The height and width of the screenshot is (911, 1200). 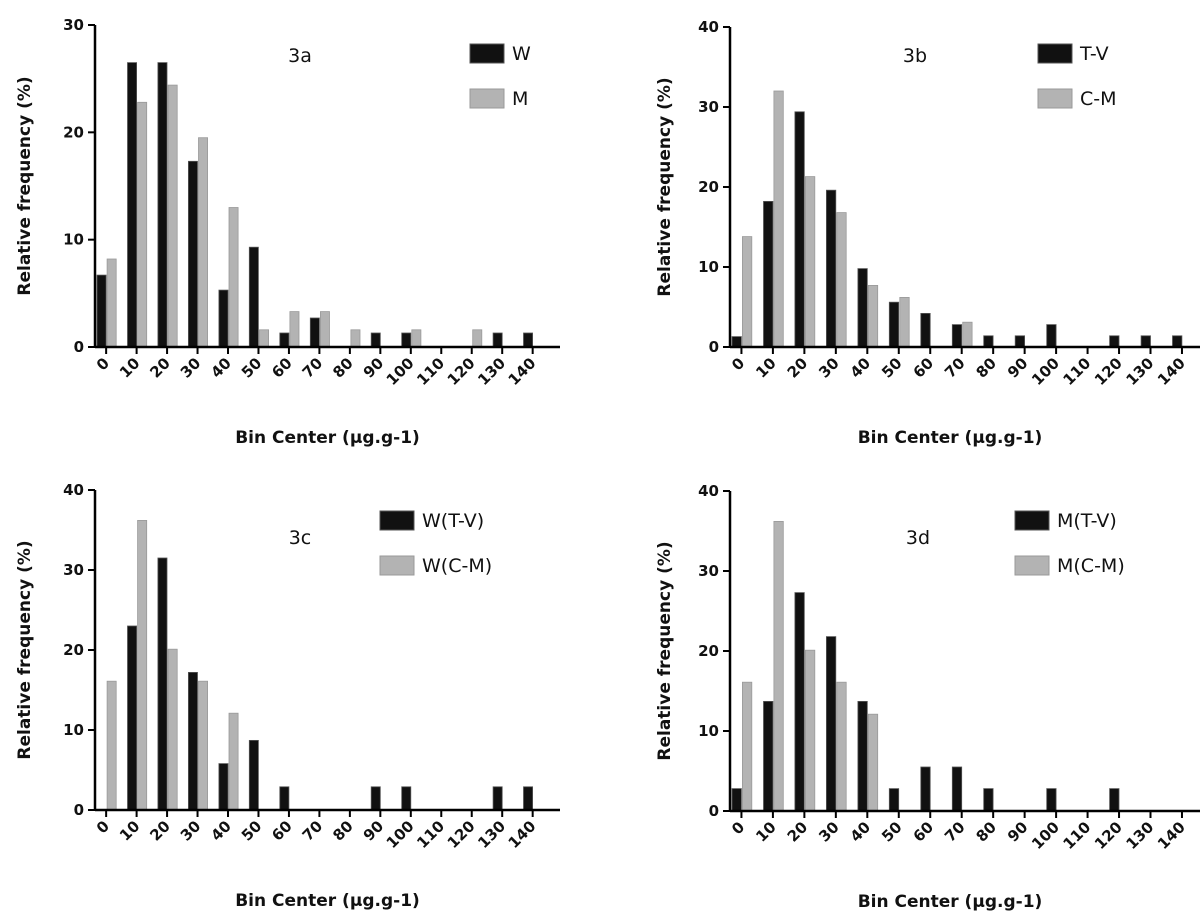 What do you see at coordinates (521, 54) in the screenshot?
I see `legend-label: W` at bounding box center [521, 54].